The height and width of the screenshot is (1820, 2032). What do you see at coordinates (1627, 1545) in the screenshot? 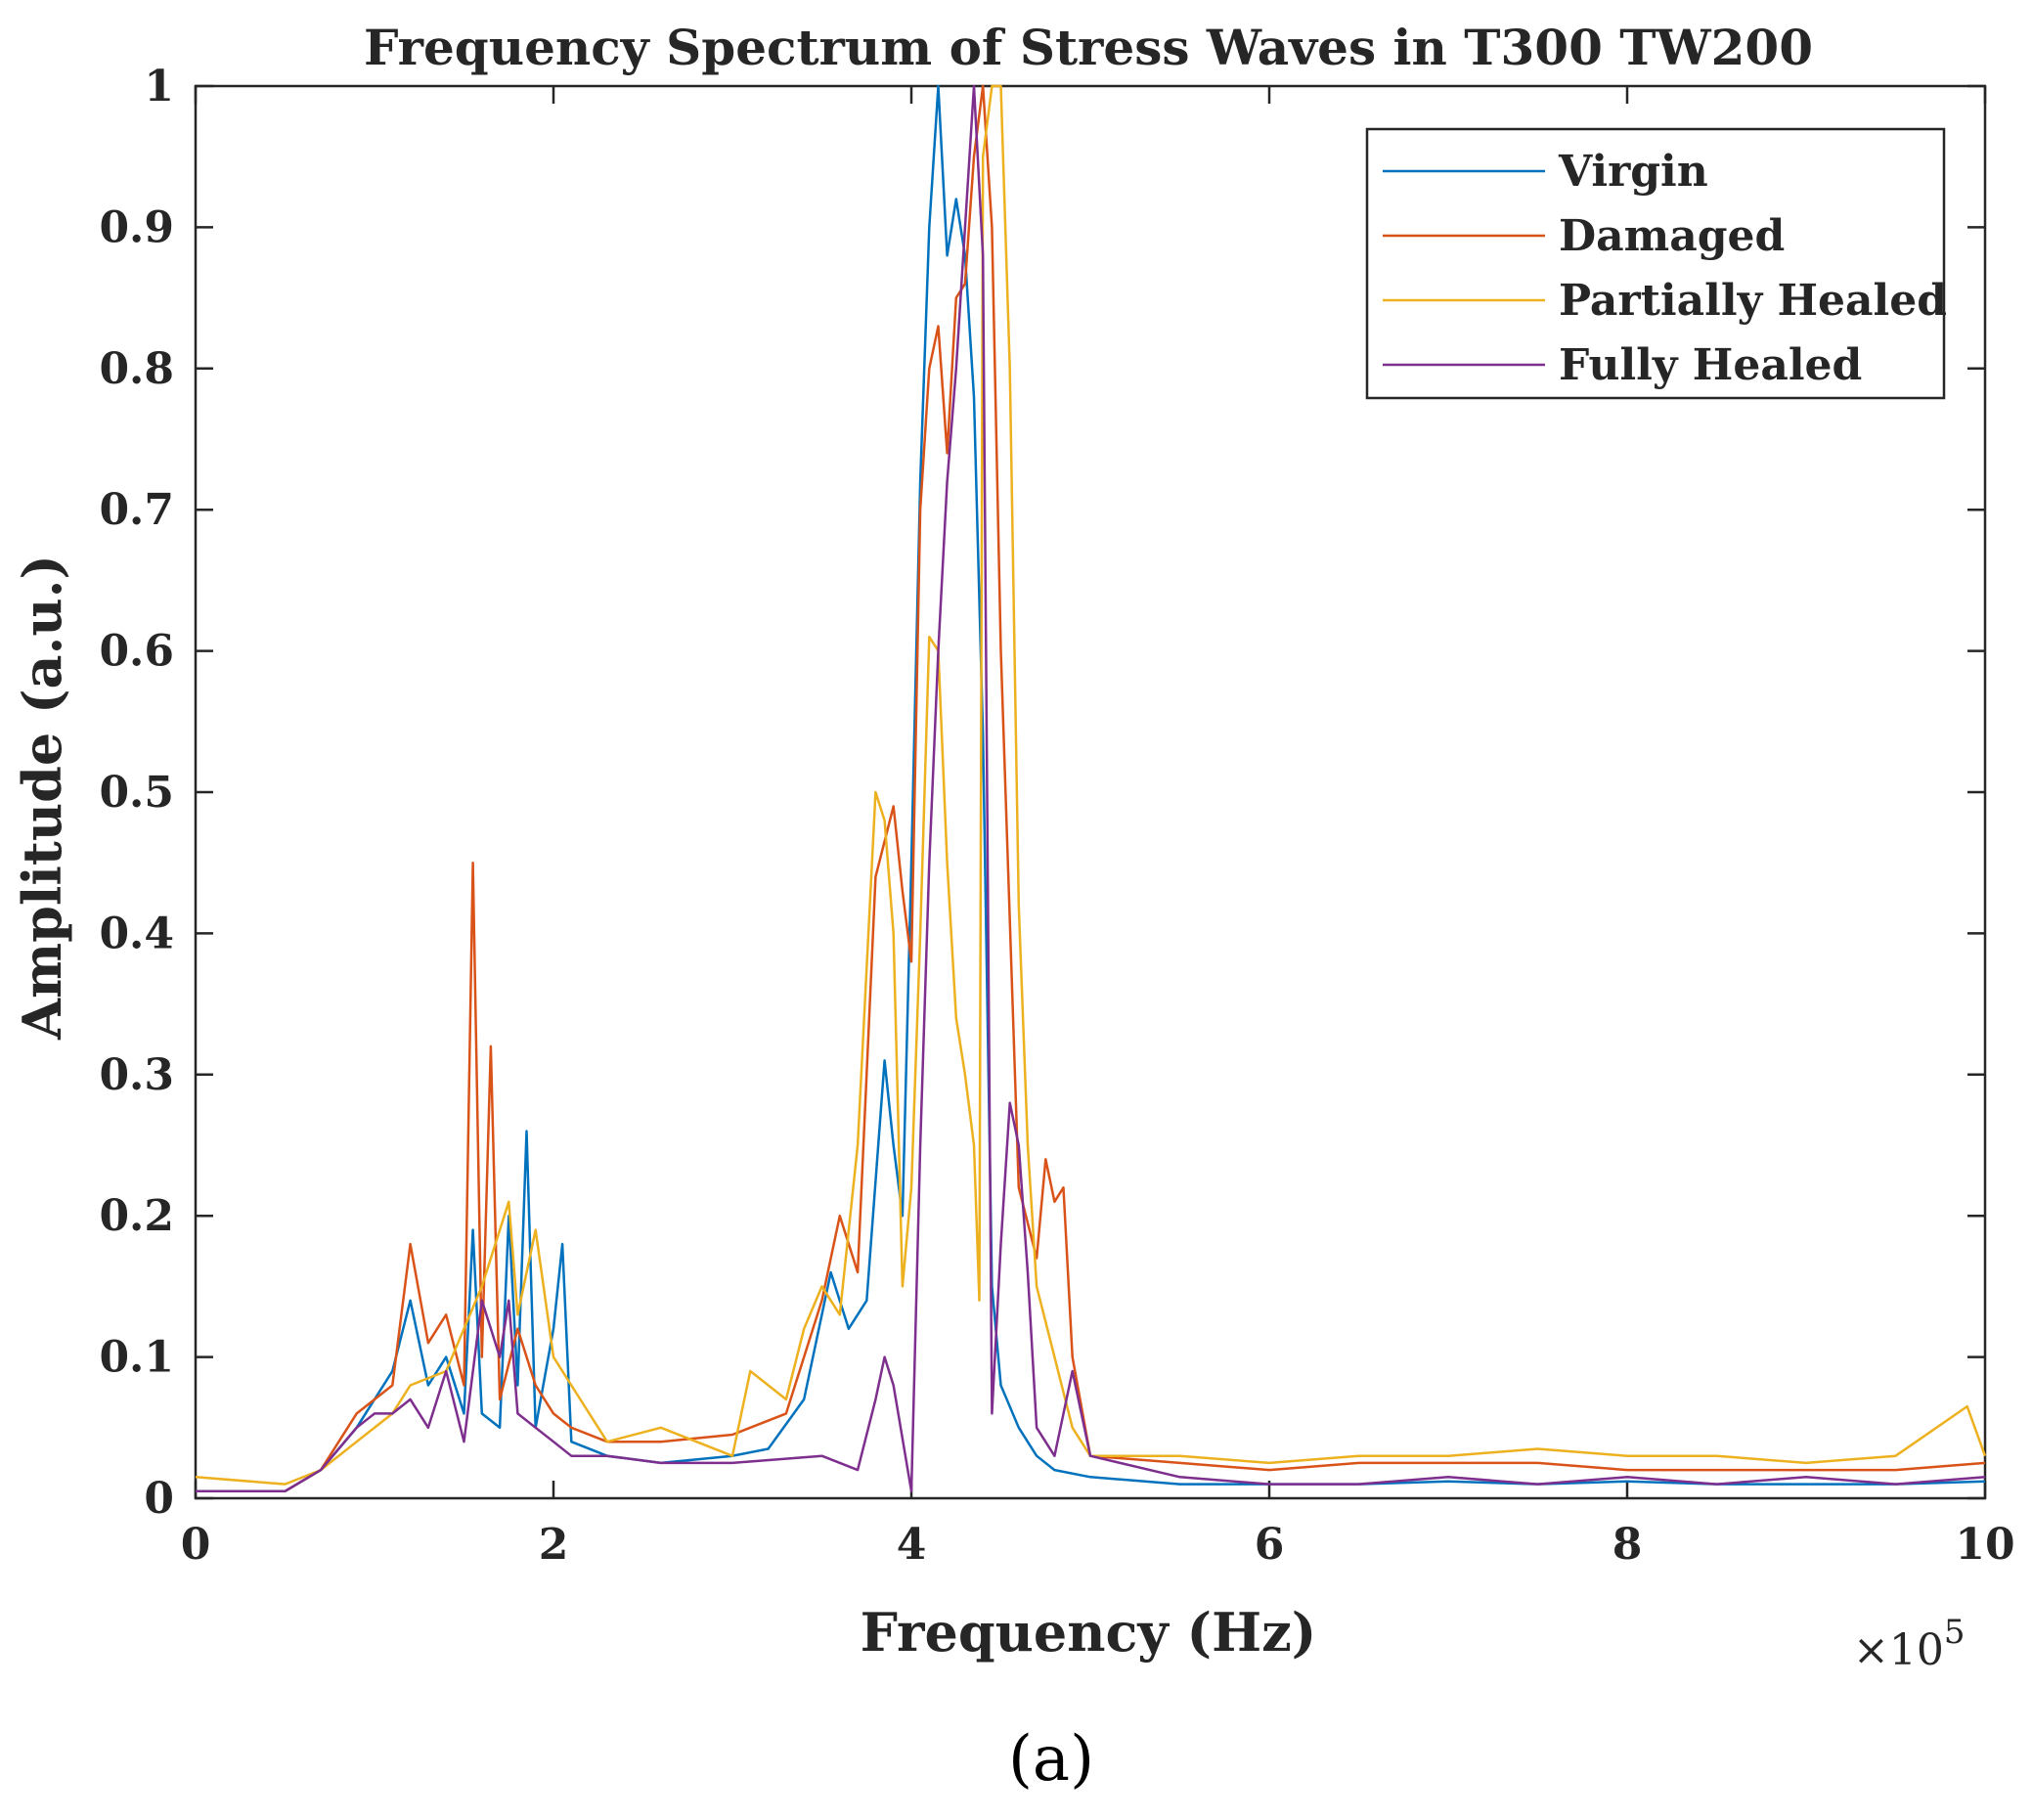
I see `x-tick-label: 8` at bounding box center [1627, 1545].